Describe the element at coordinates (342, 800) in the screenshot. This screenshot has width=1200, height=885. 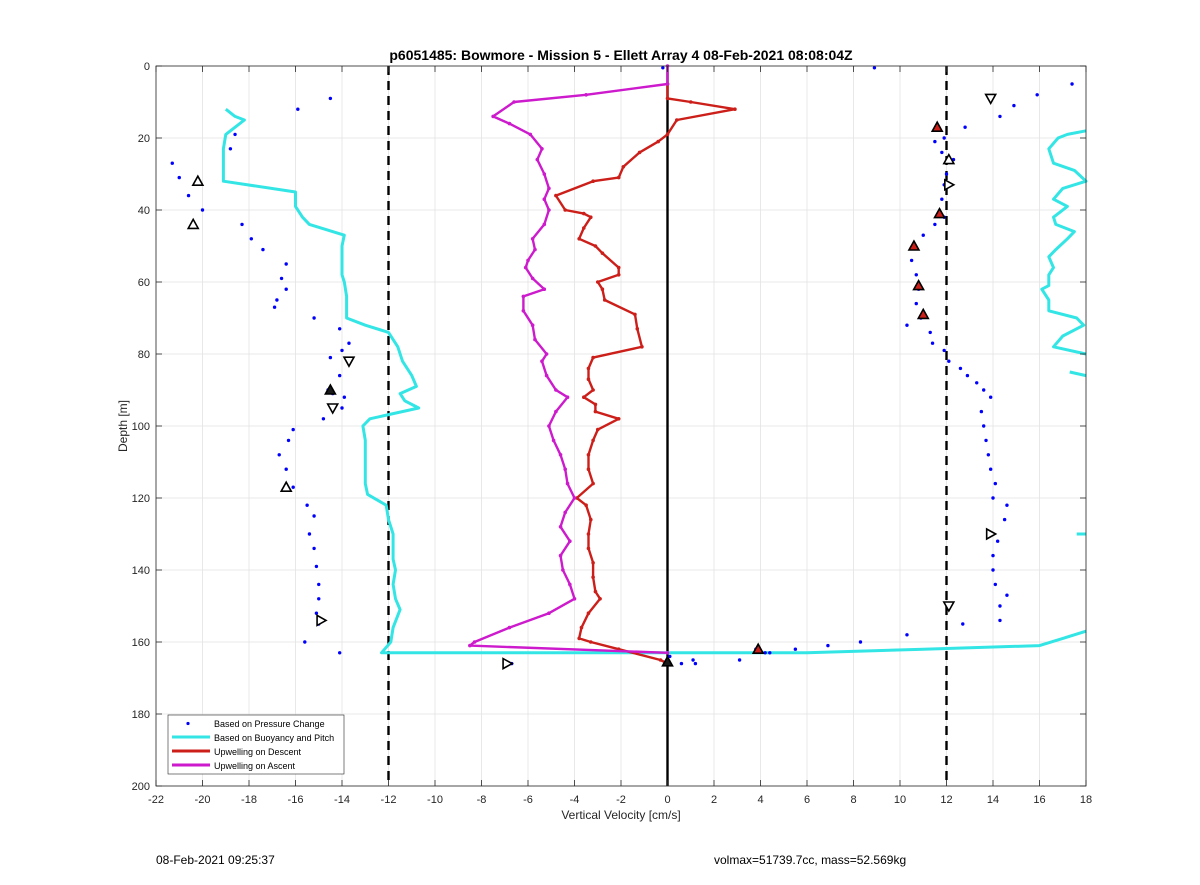
I see `x-tick-label: -14` at that location.